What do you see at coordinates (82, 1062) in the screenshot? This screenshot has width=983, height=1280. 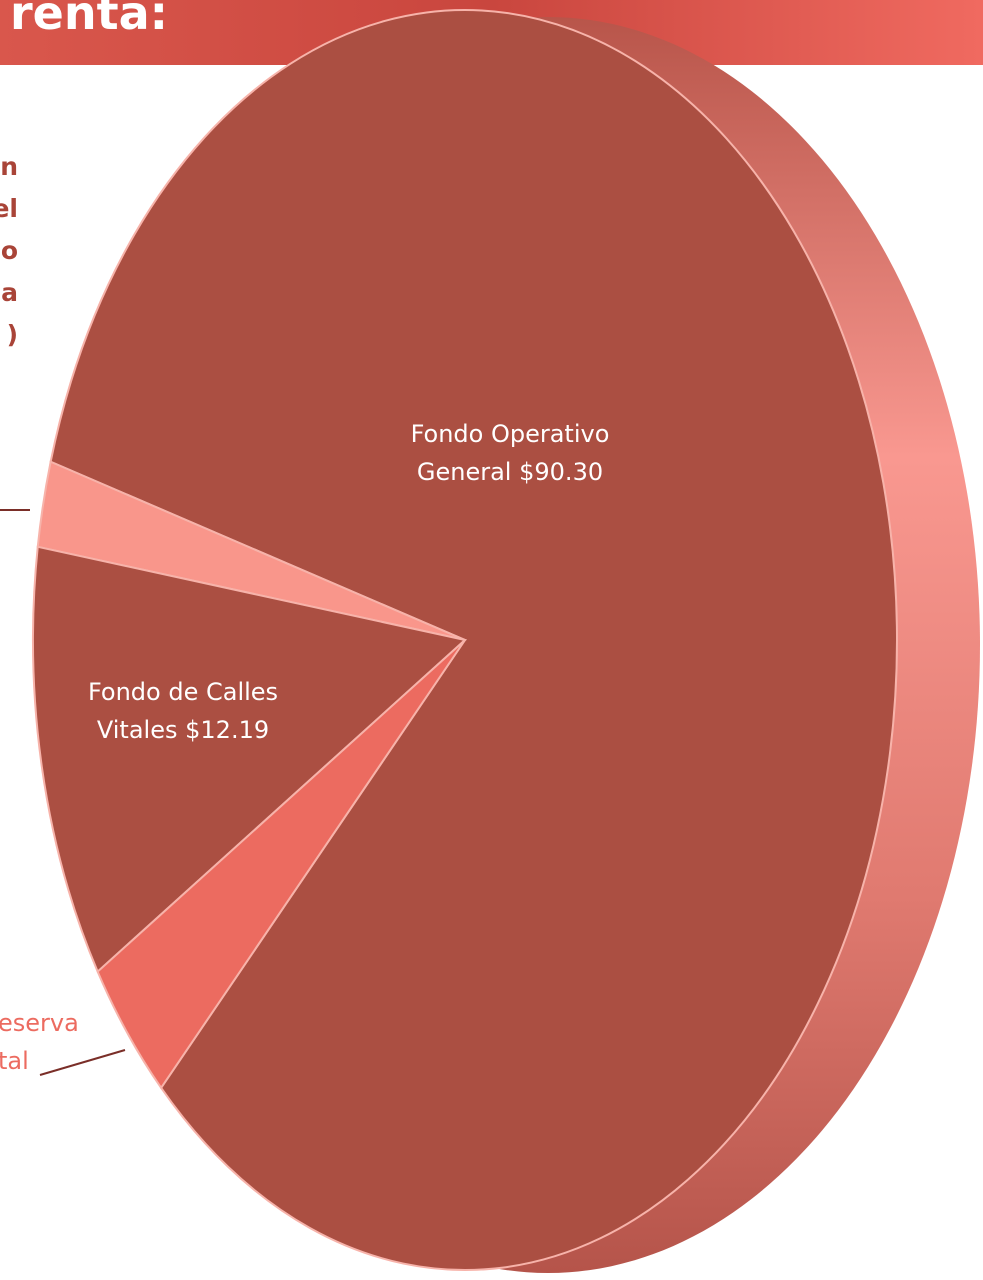 I see `leader-line` at bounding box center [82, 1062].